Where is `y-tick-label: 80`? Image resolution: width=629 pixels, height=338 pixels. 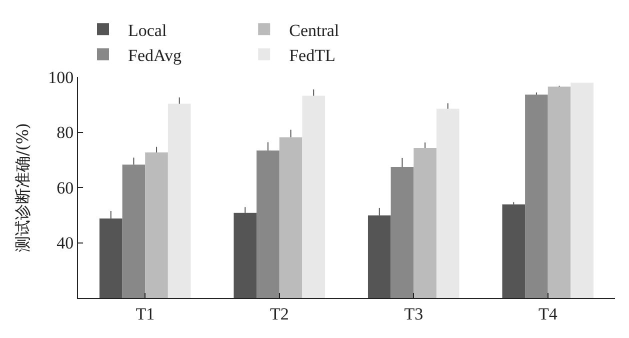
y-tick-label: 80 is located at coordinates (65, 132).